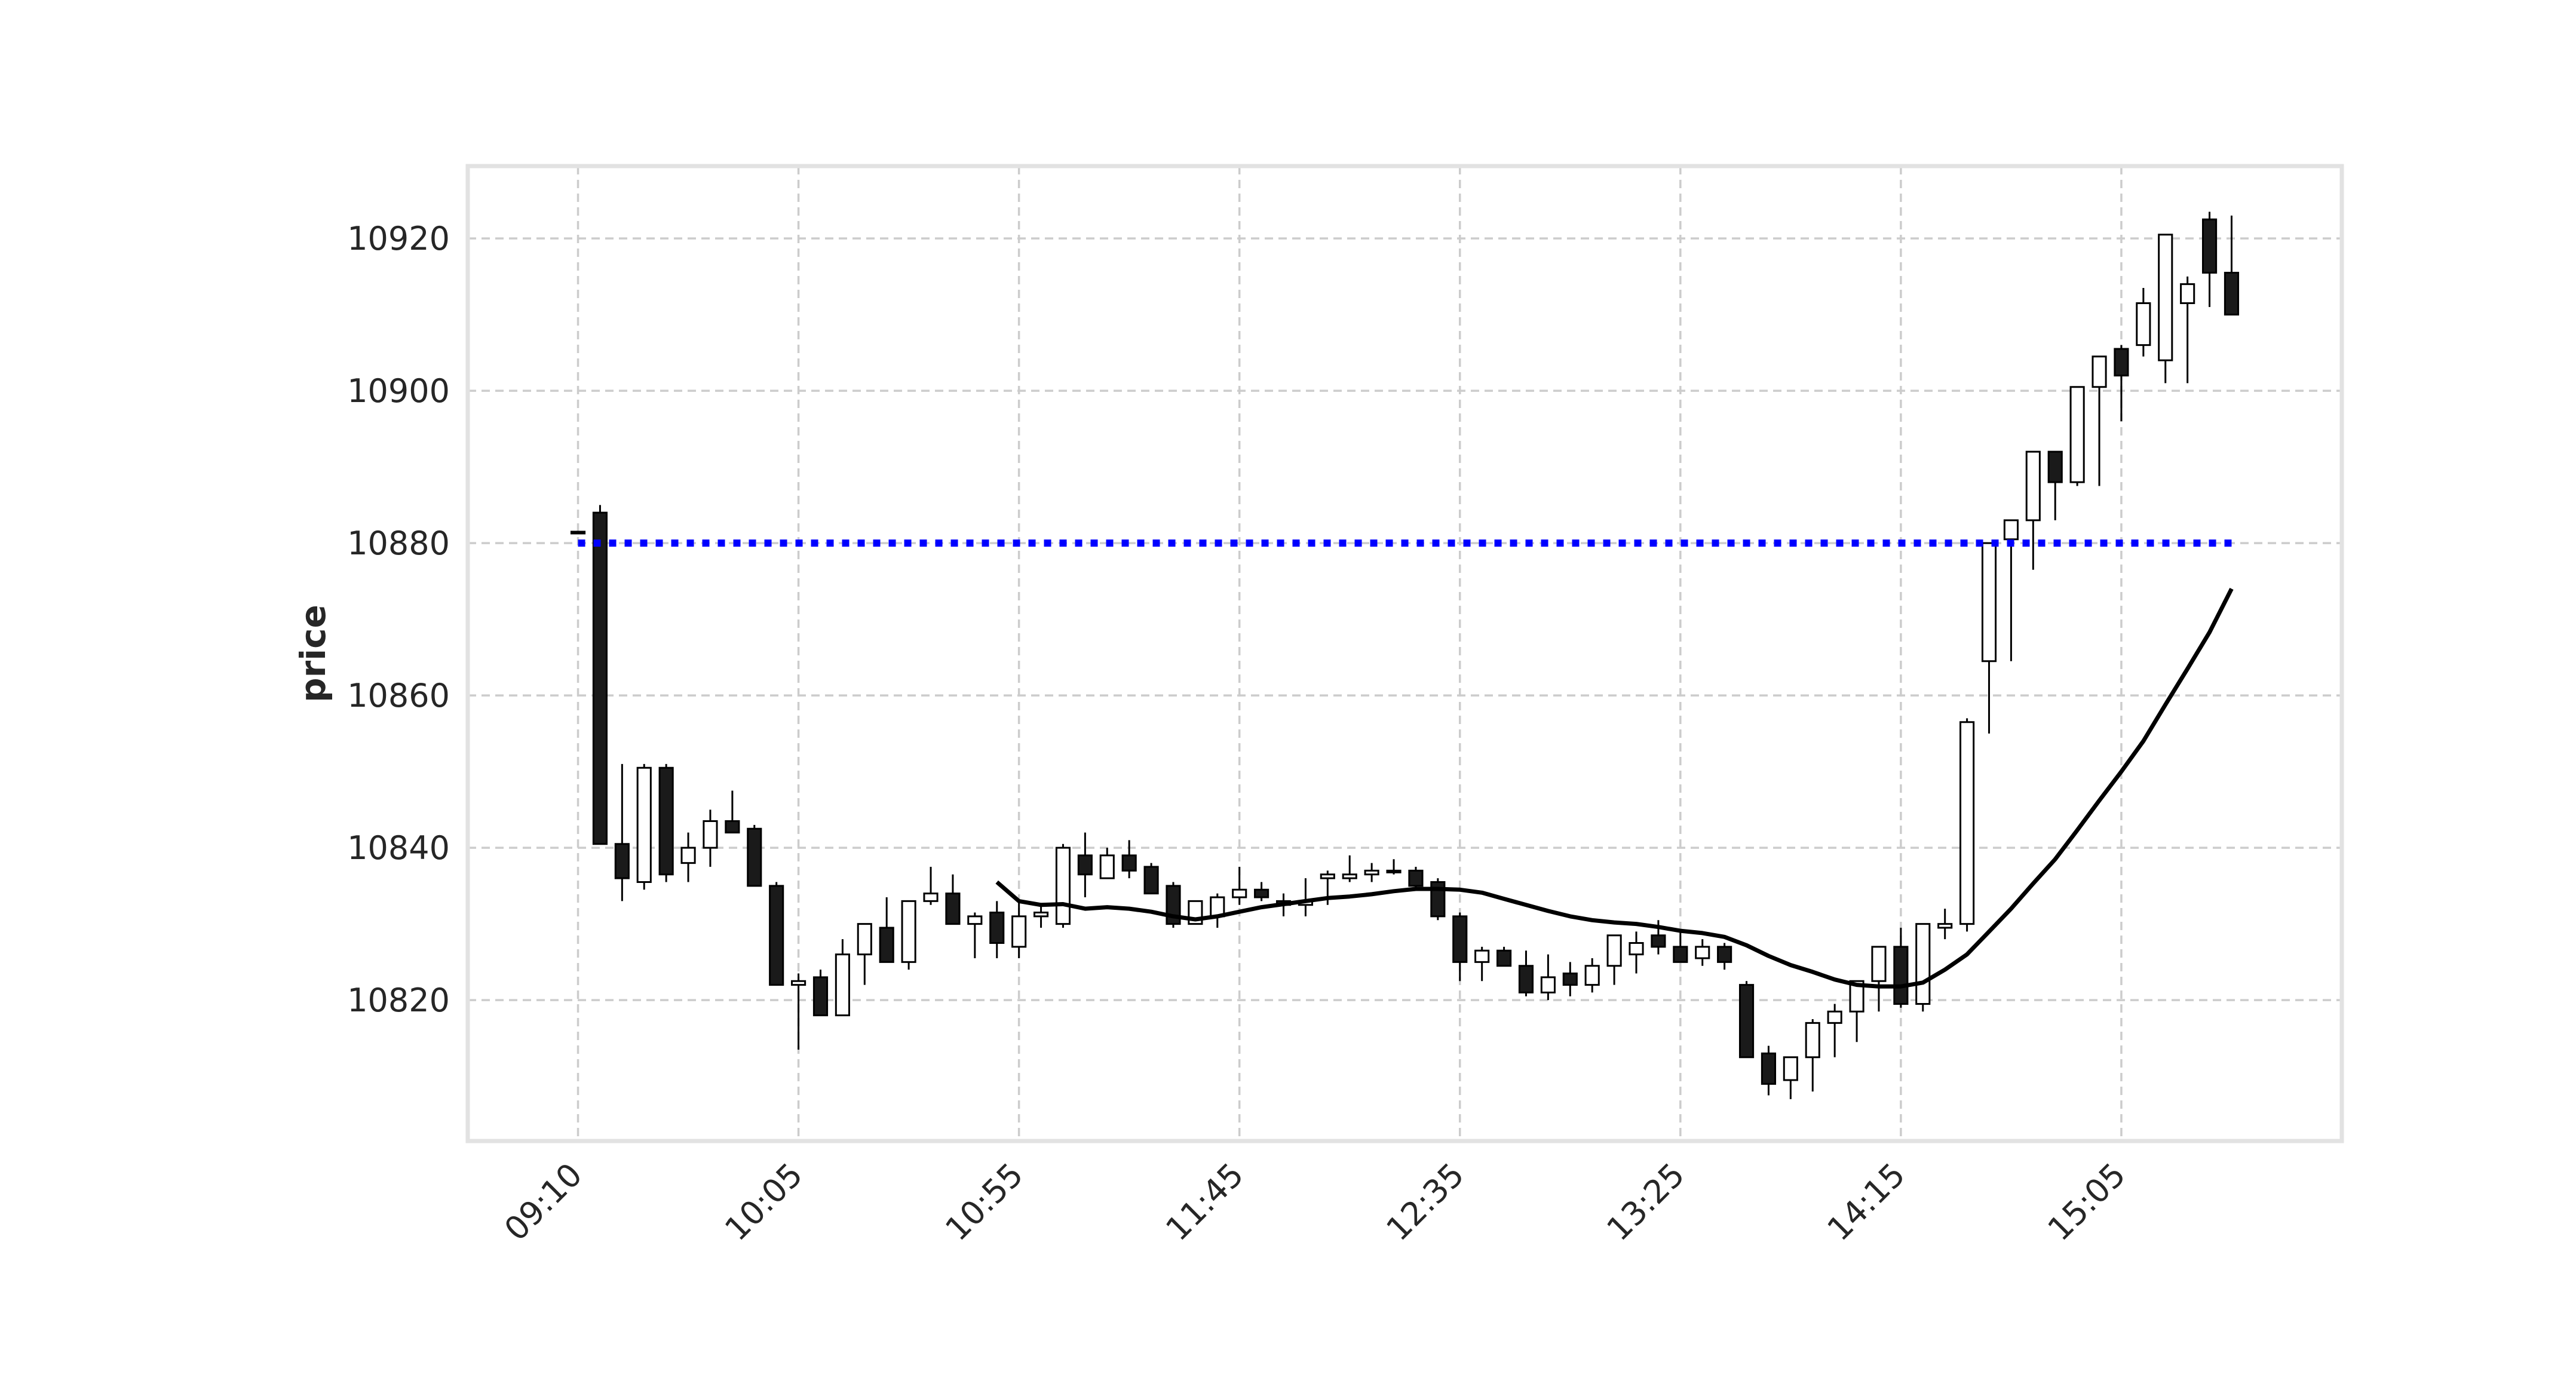 This screenshot has height=1374, width=2576. Describe the element at coordinates (398, 543) in the screenshot. I see `y-tick-label: 10880` at that location.